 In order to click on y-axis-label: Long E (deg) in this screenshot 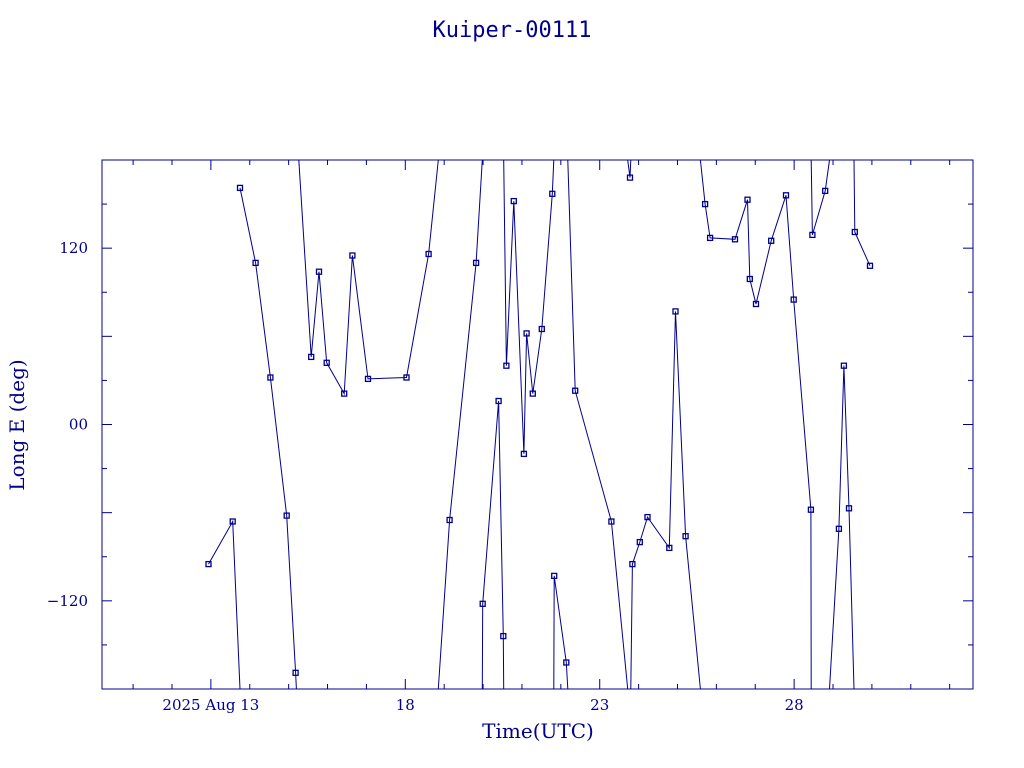, I will do `click(17, 424)`.